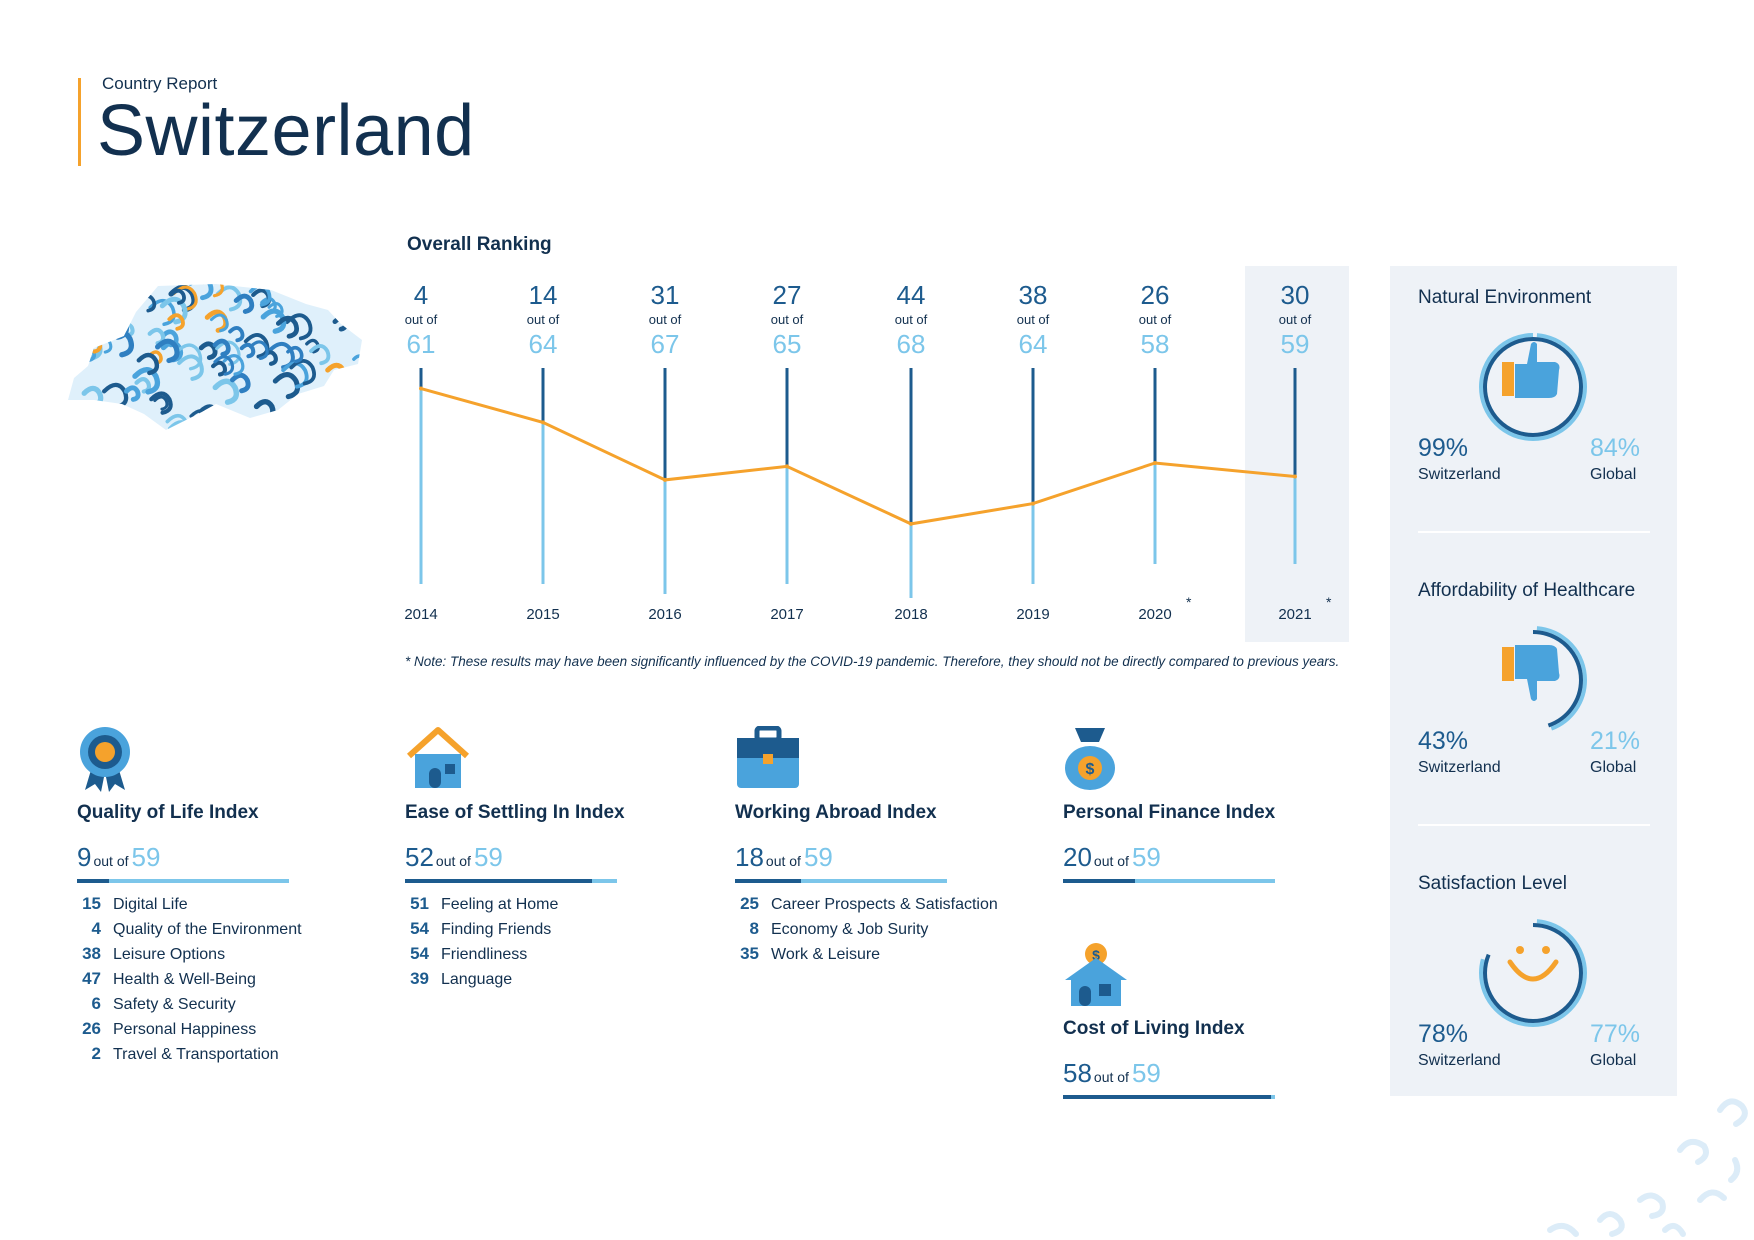 The width and height of the screenshot is (1754, 1240). I want to click on sub-index-rank: 6, so click(96, 1003).